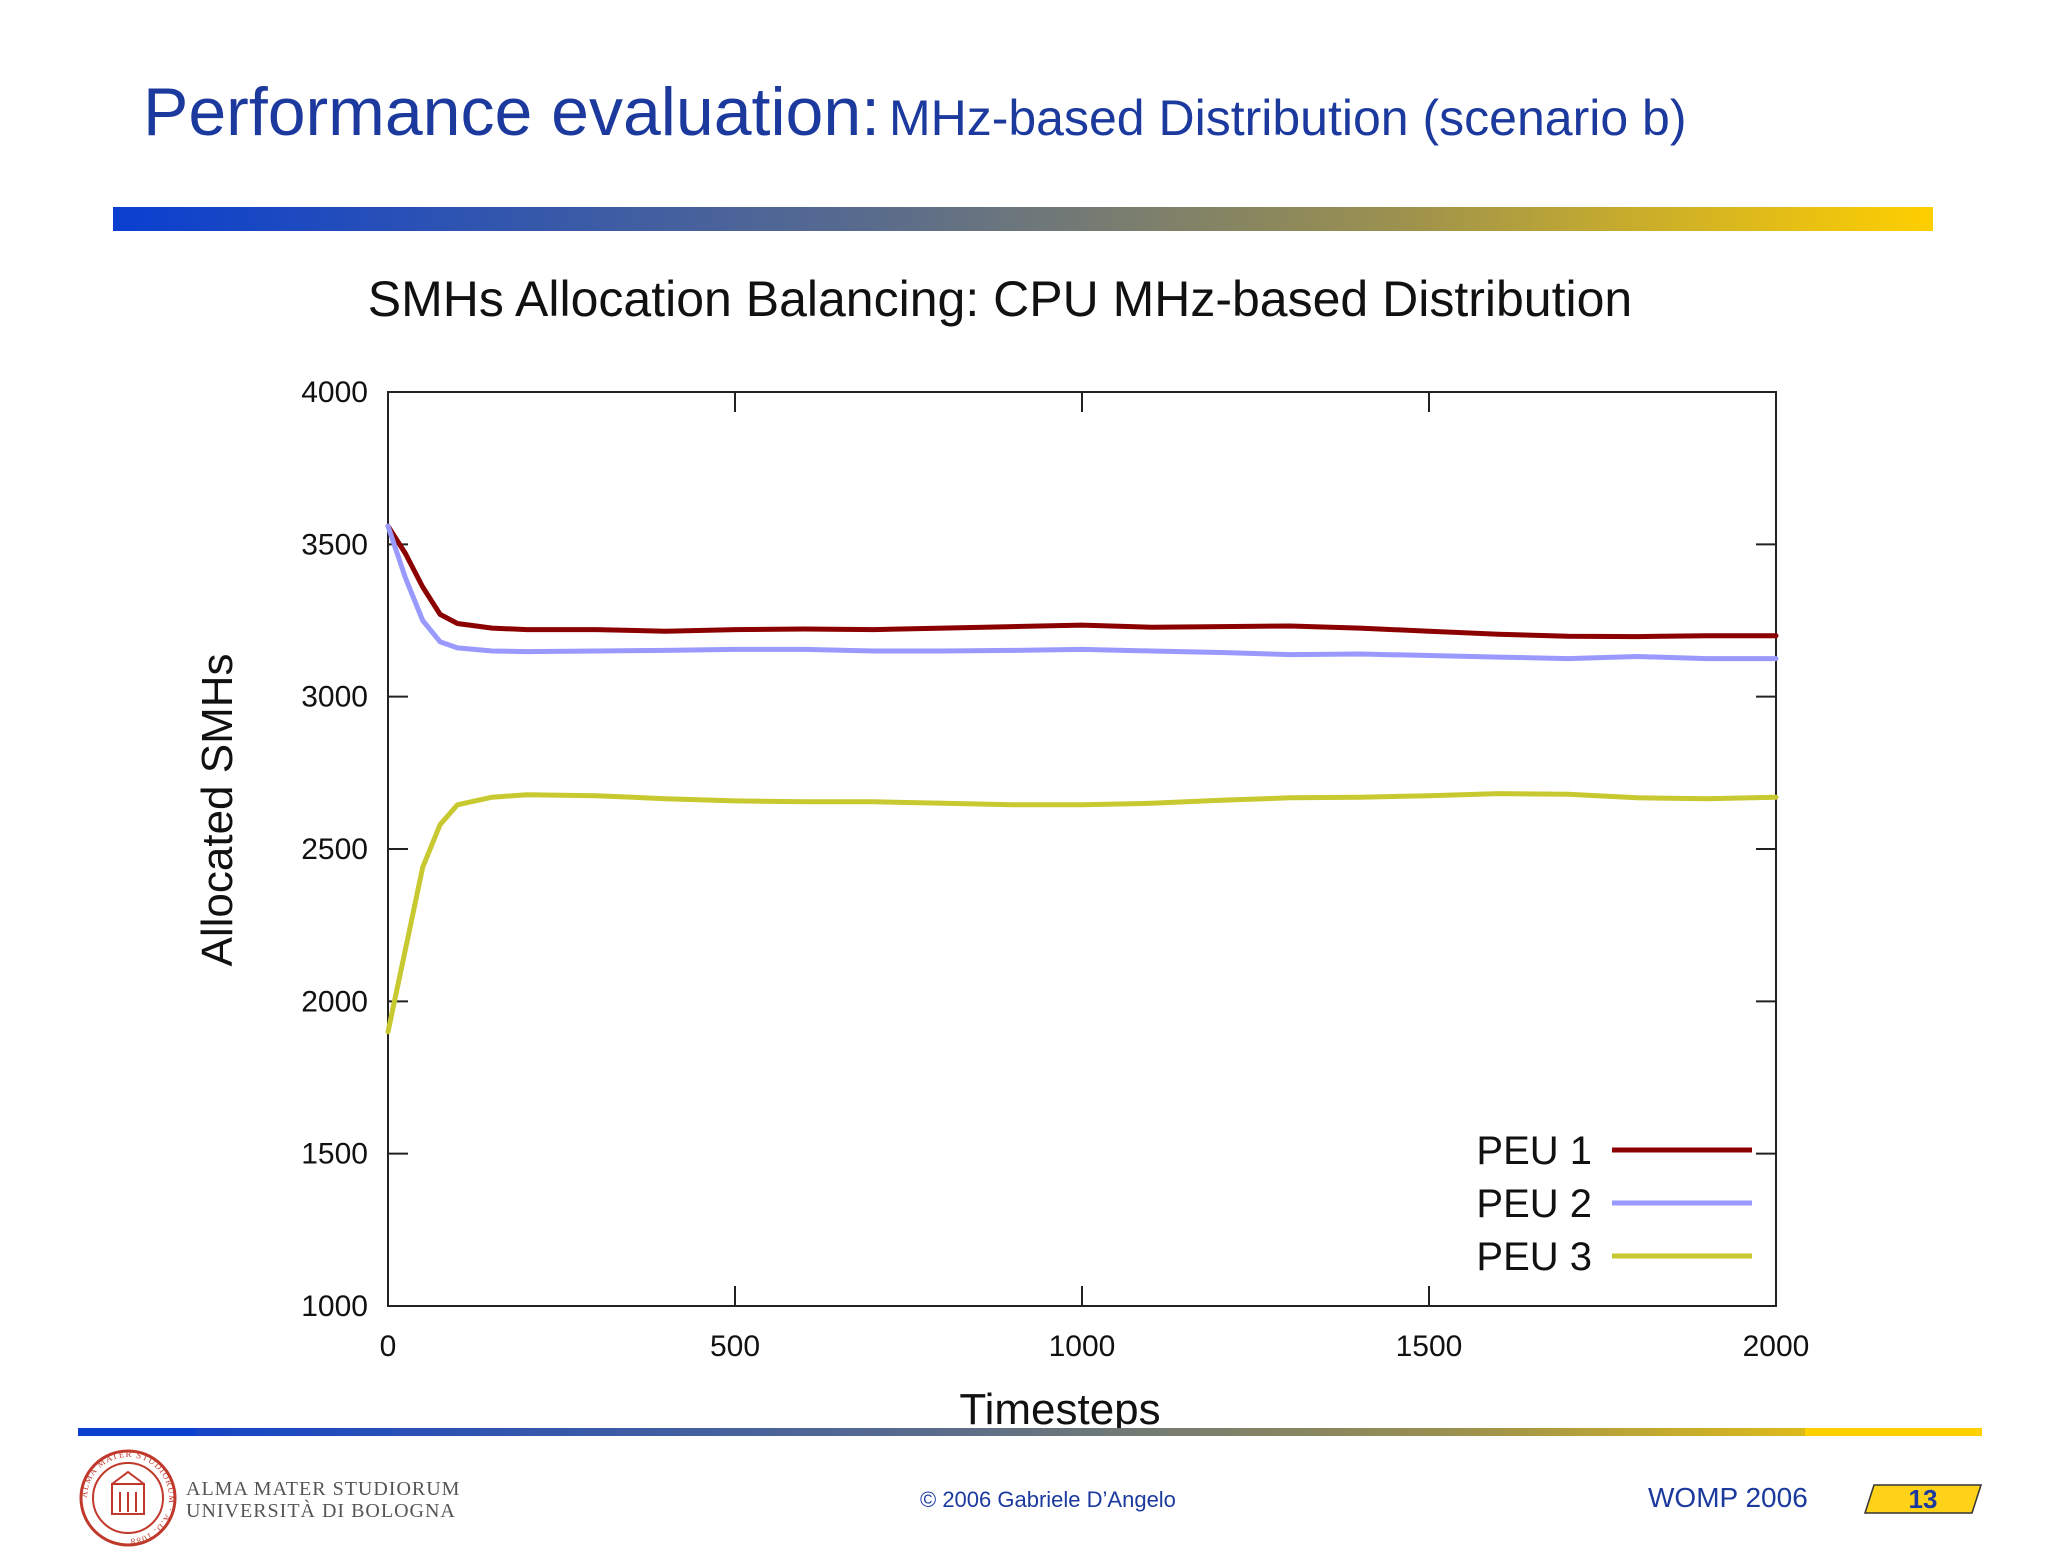 This screenshot has height=1548, width=2048. I want to click on footer-divider-bar, so click(1030, 1432).